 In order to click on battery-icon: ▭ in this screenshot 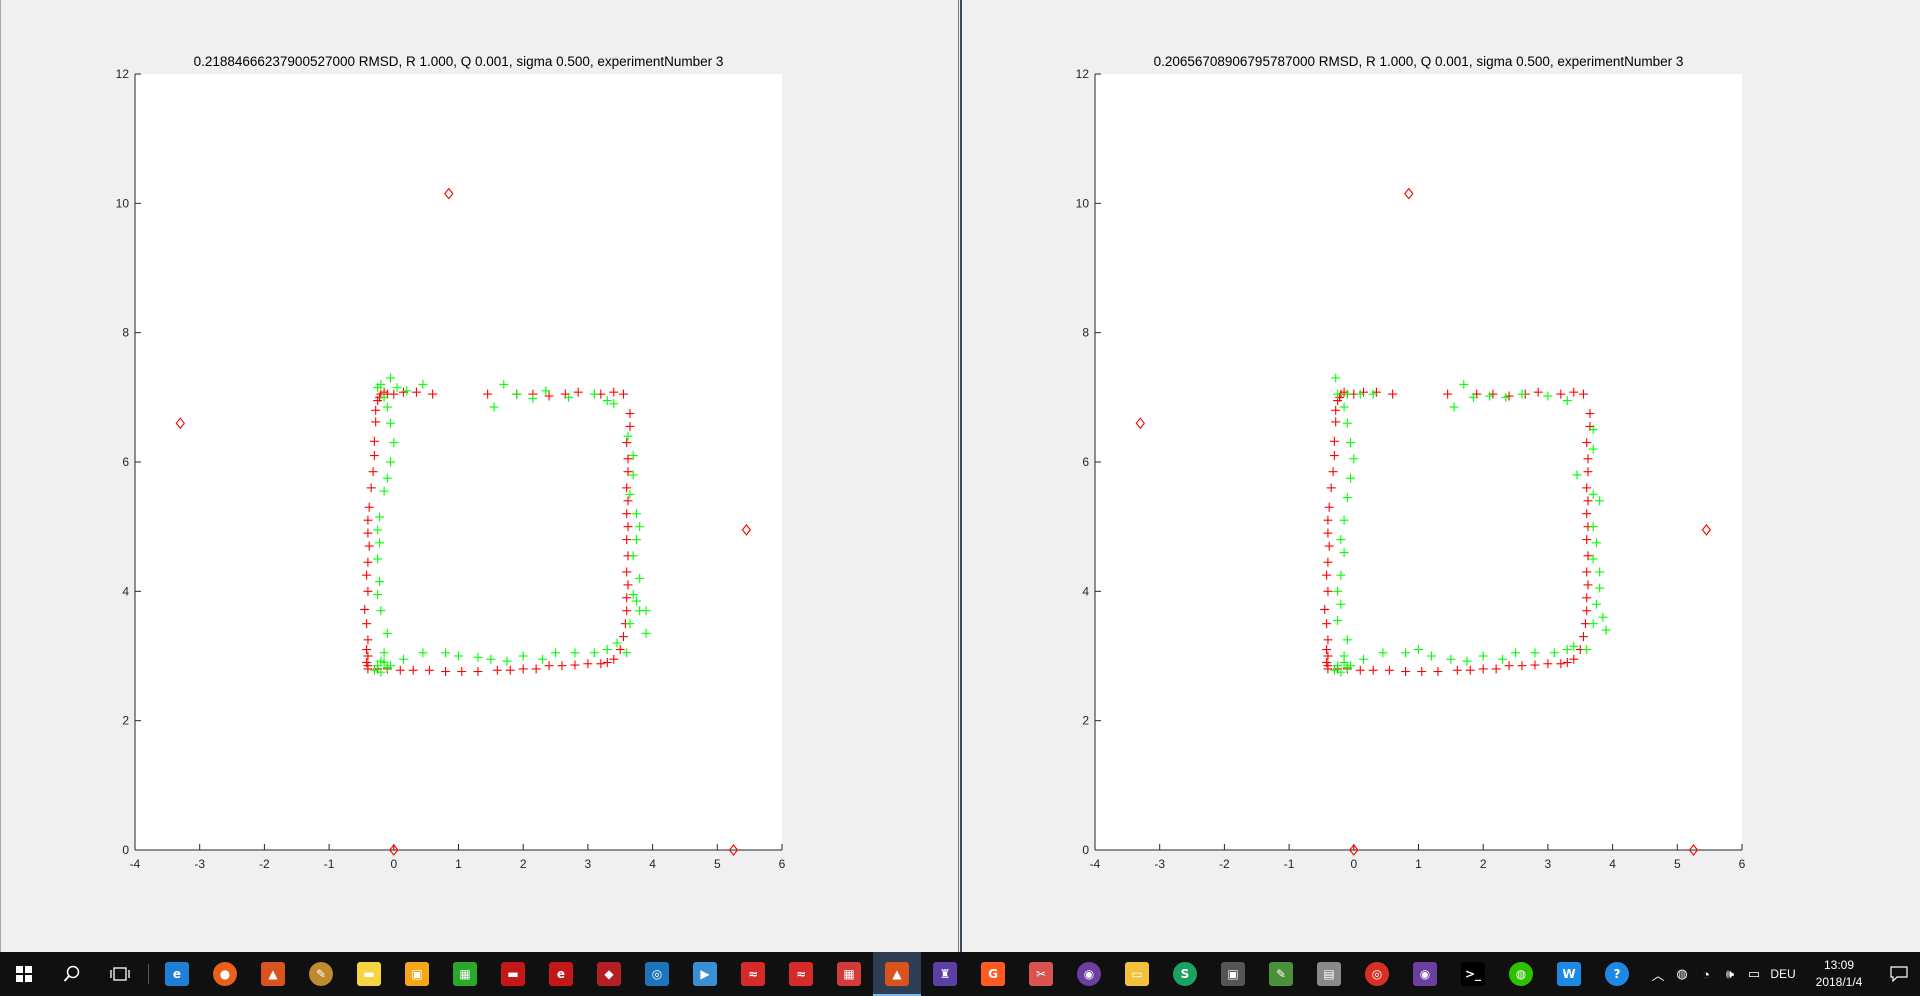, I will do `click(1754, 973)`.